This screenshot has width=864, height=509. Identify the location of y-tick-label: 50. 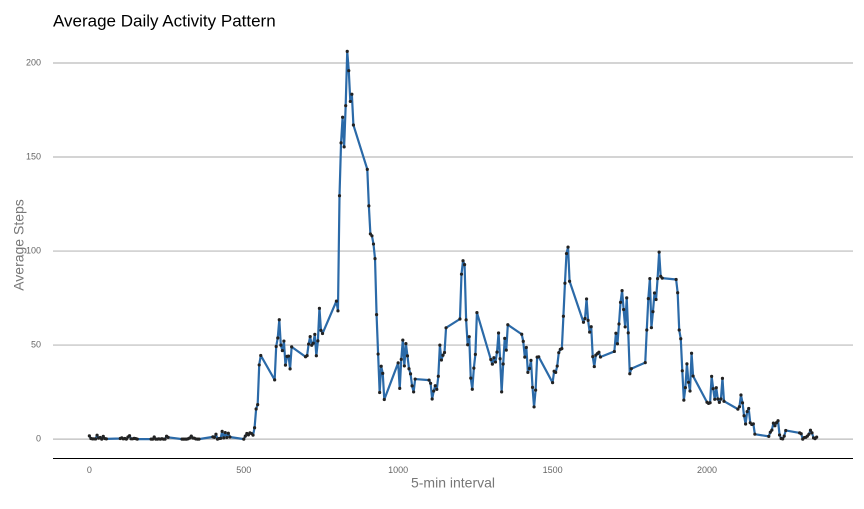
(36, 344).